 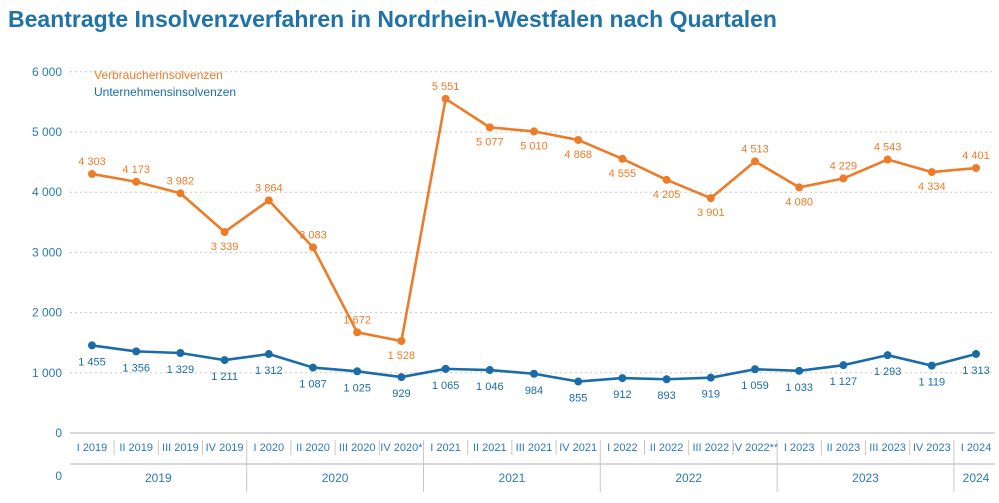 I want to click on consumer-value-label: 4 513, so click(x=755, y=149).